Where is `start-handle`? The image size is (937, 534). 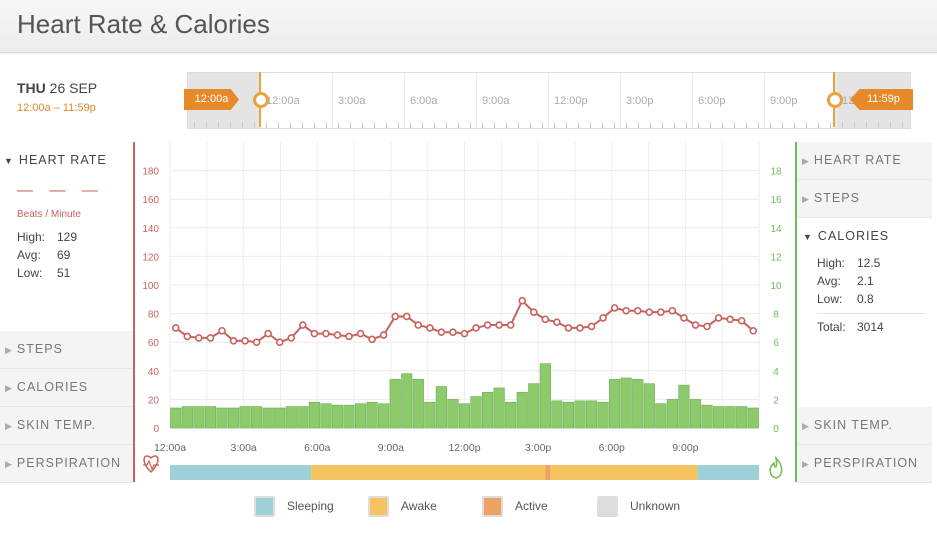 start-handle is located at coordinates (261, 100).